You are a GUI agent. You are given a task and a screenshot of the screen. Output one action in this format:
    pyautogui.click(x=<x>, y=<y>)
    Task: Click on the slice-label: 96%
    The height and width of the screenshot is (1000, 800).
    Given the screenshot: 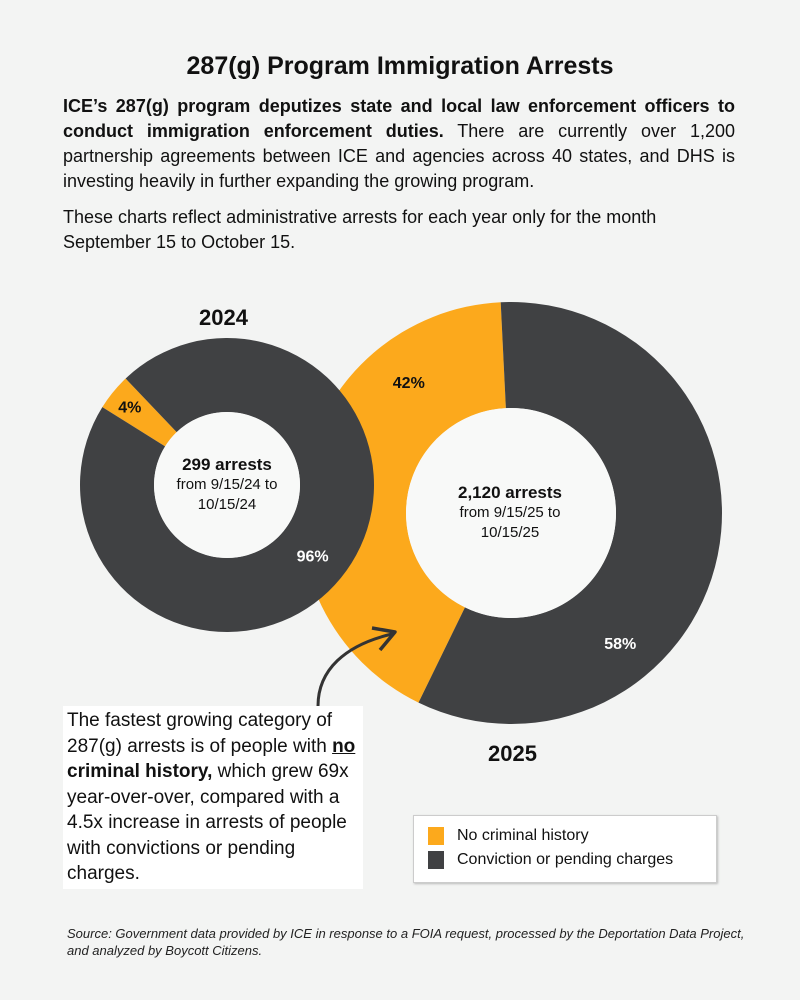 What is the action you would take?
    pyautogui.click(x=313, y=557)
    